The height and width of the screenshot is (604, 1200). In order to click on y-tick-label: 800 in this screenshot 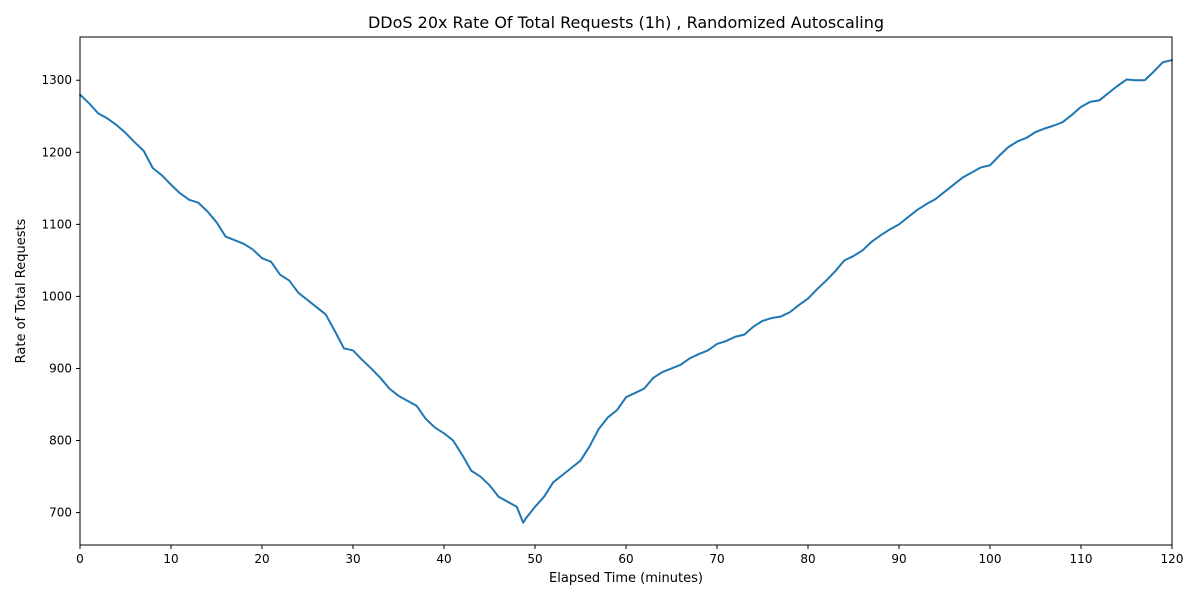, I will do `click(60, 441)`.